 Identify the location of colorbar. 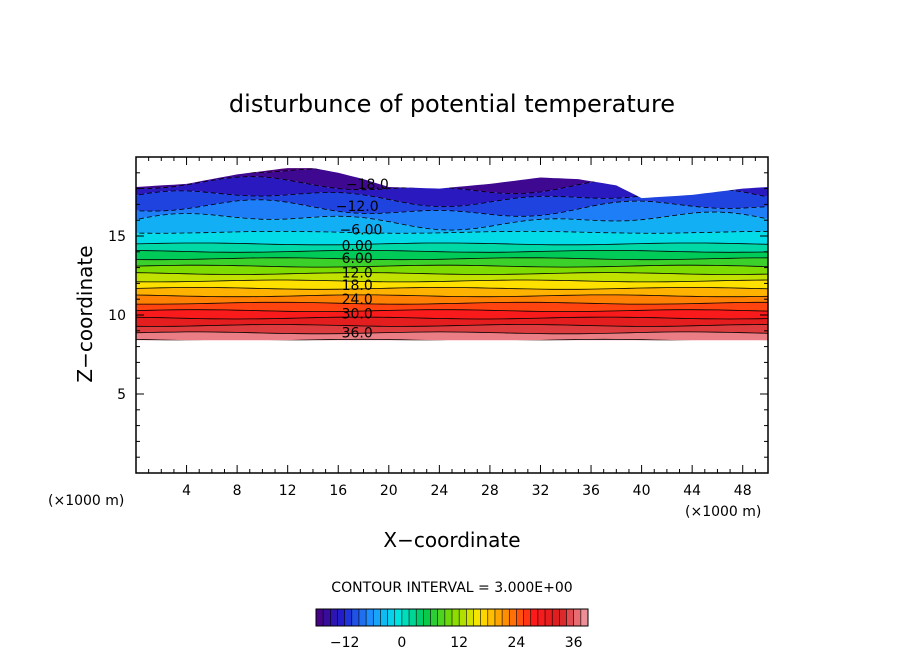
(452, 617).